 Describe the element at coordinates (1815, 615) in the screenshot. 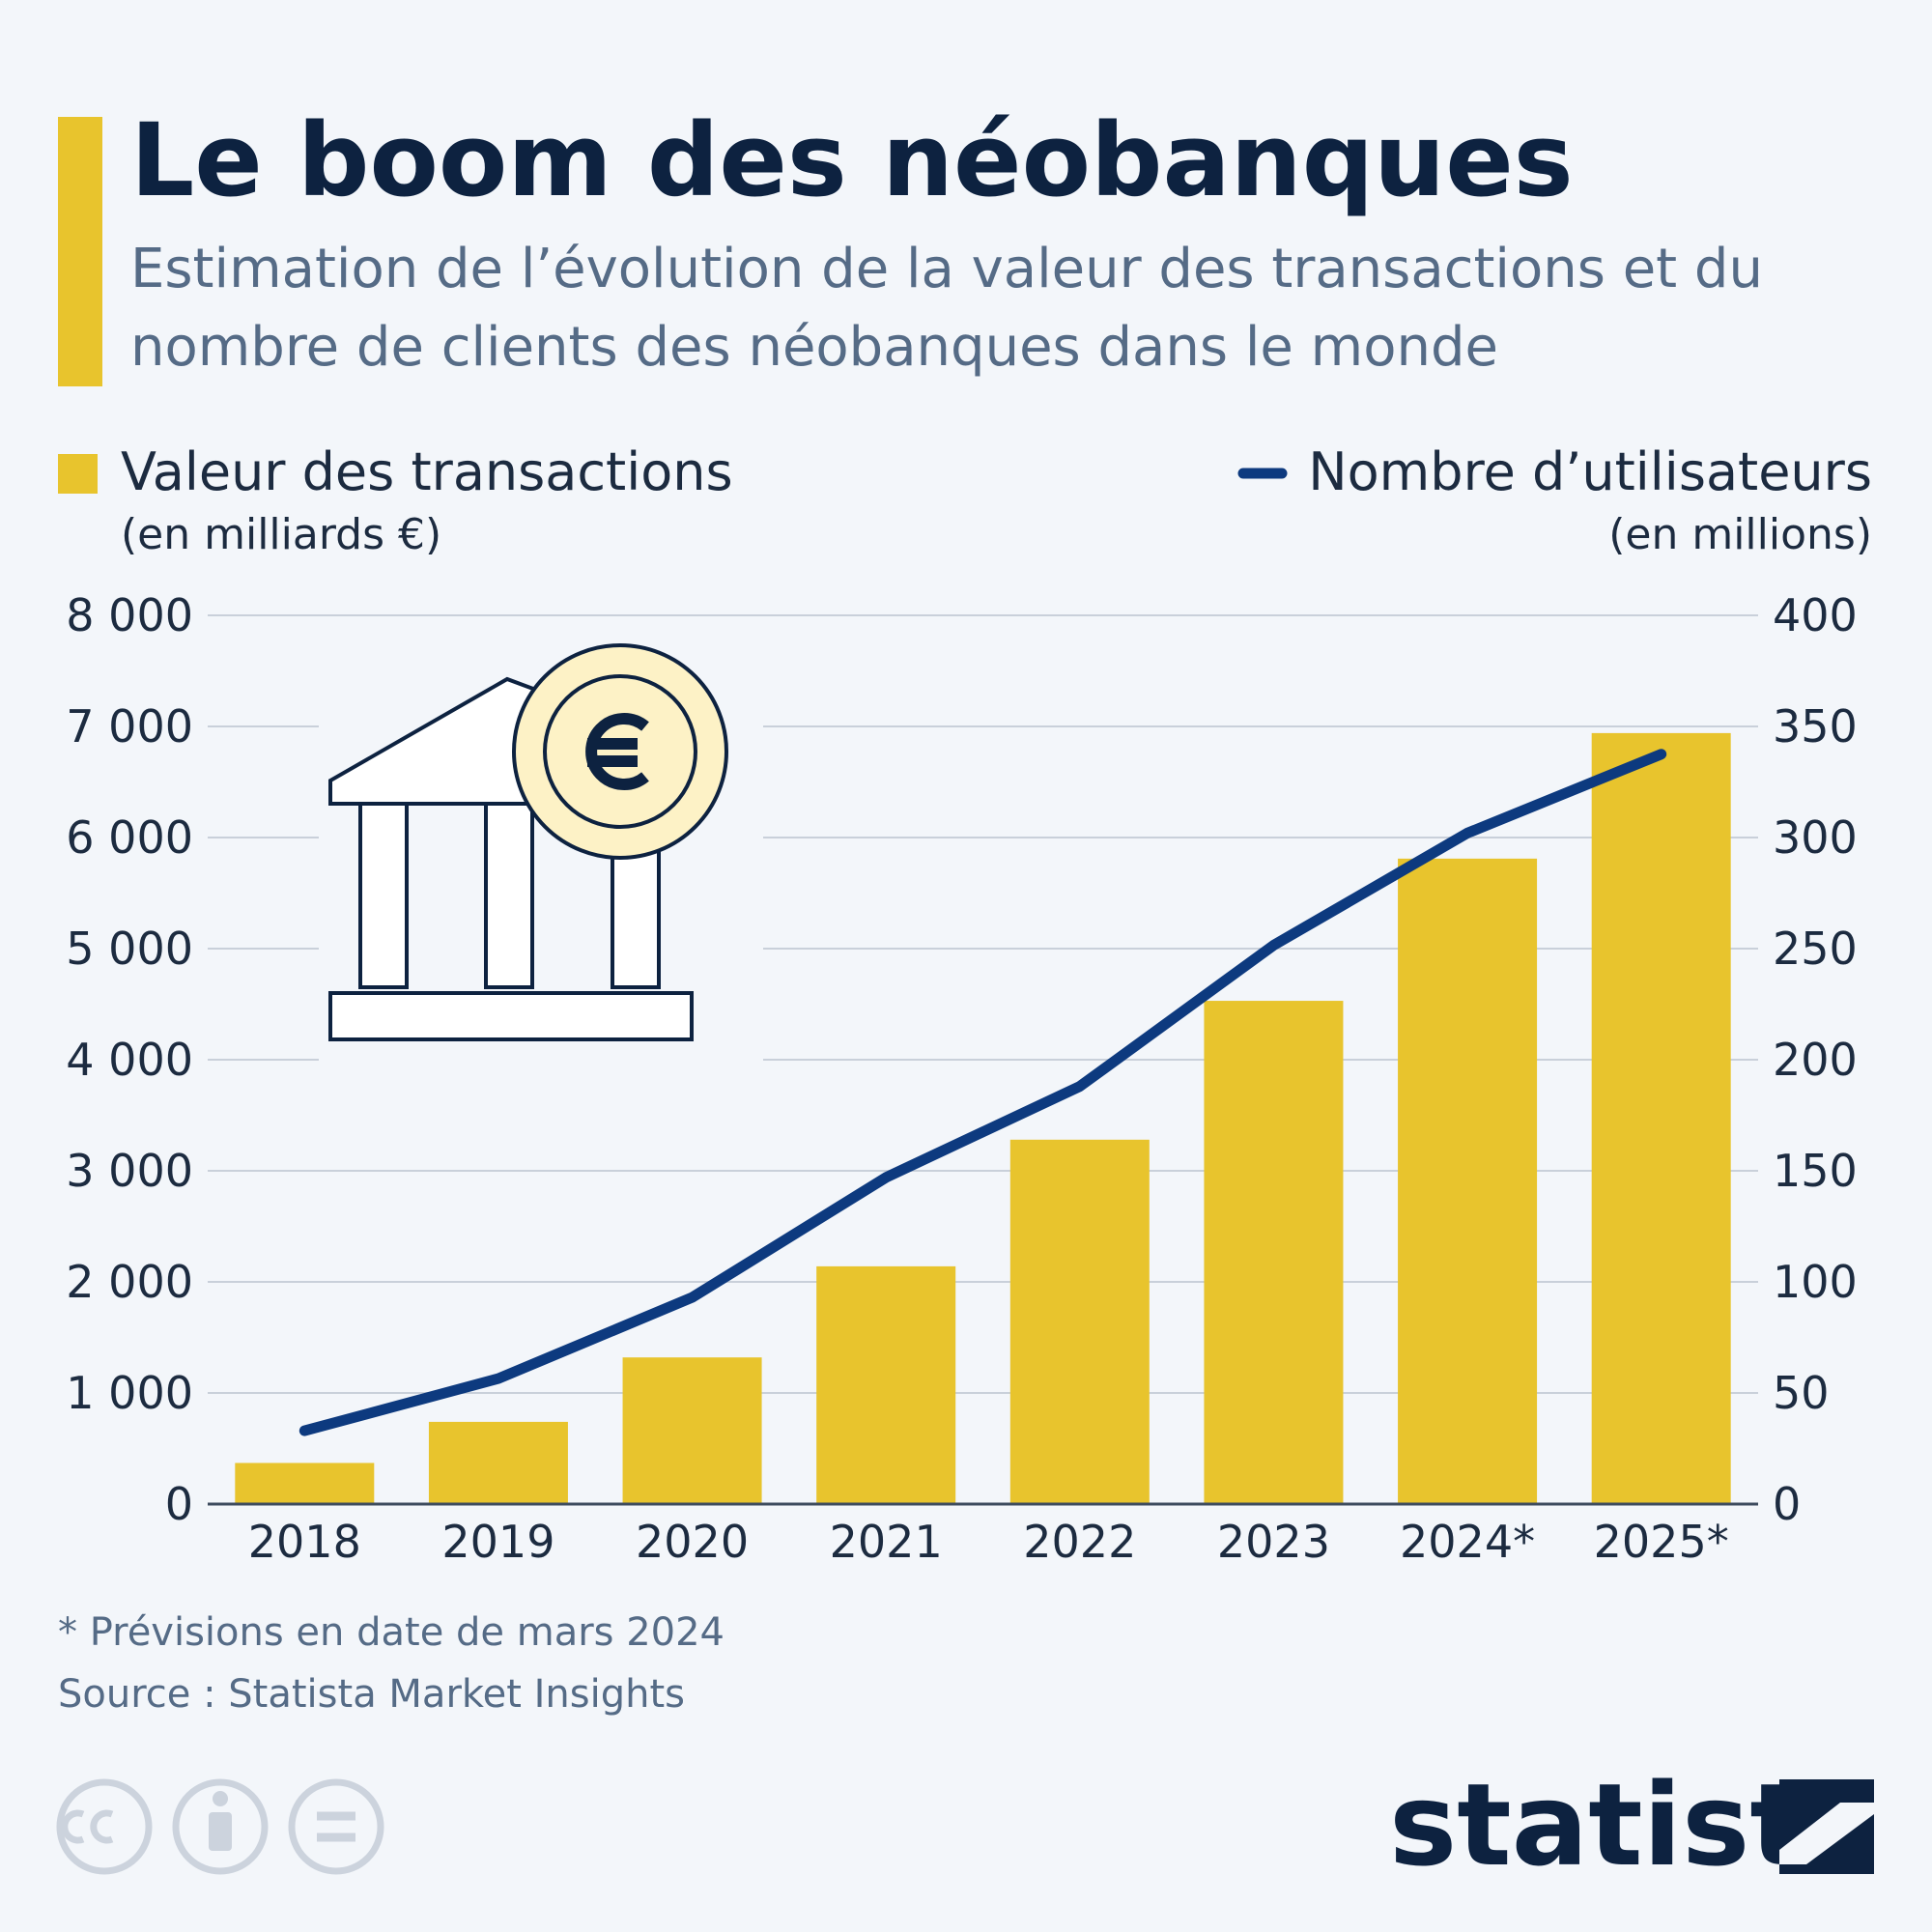

I see `y2-tick-label: 400` at that location.